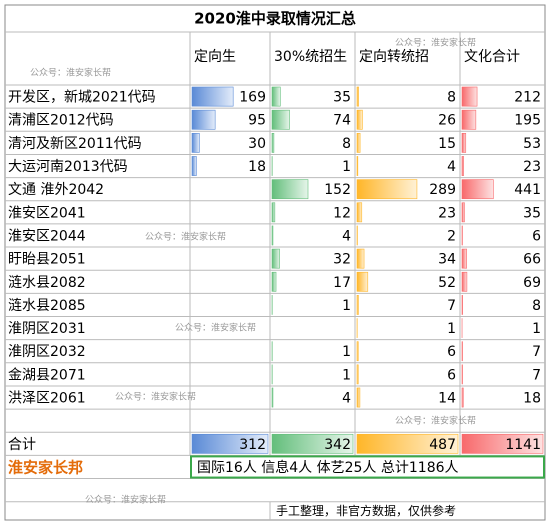 This screenshot has width=549, height=522. I want to click on header-cell: 定向转统招, so click(394, 57).